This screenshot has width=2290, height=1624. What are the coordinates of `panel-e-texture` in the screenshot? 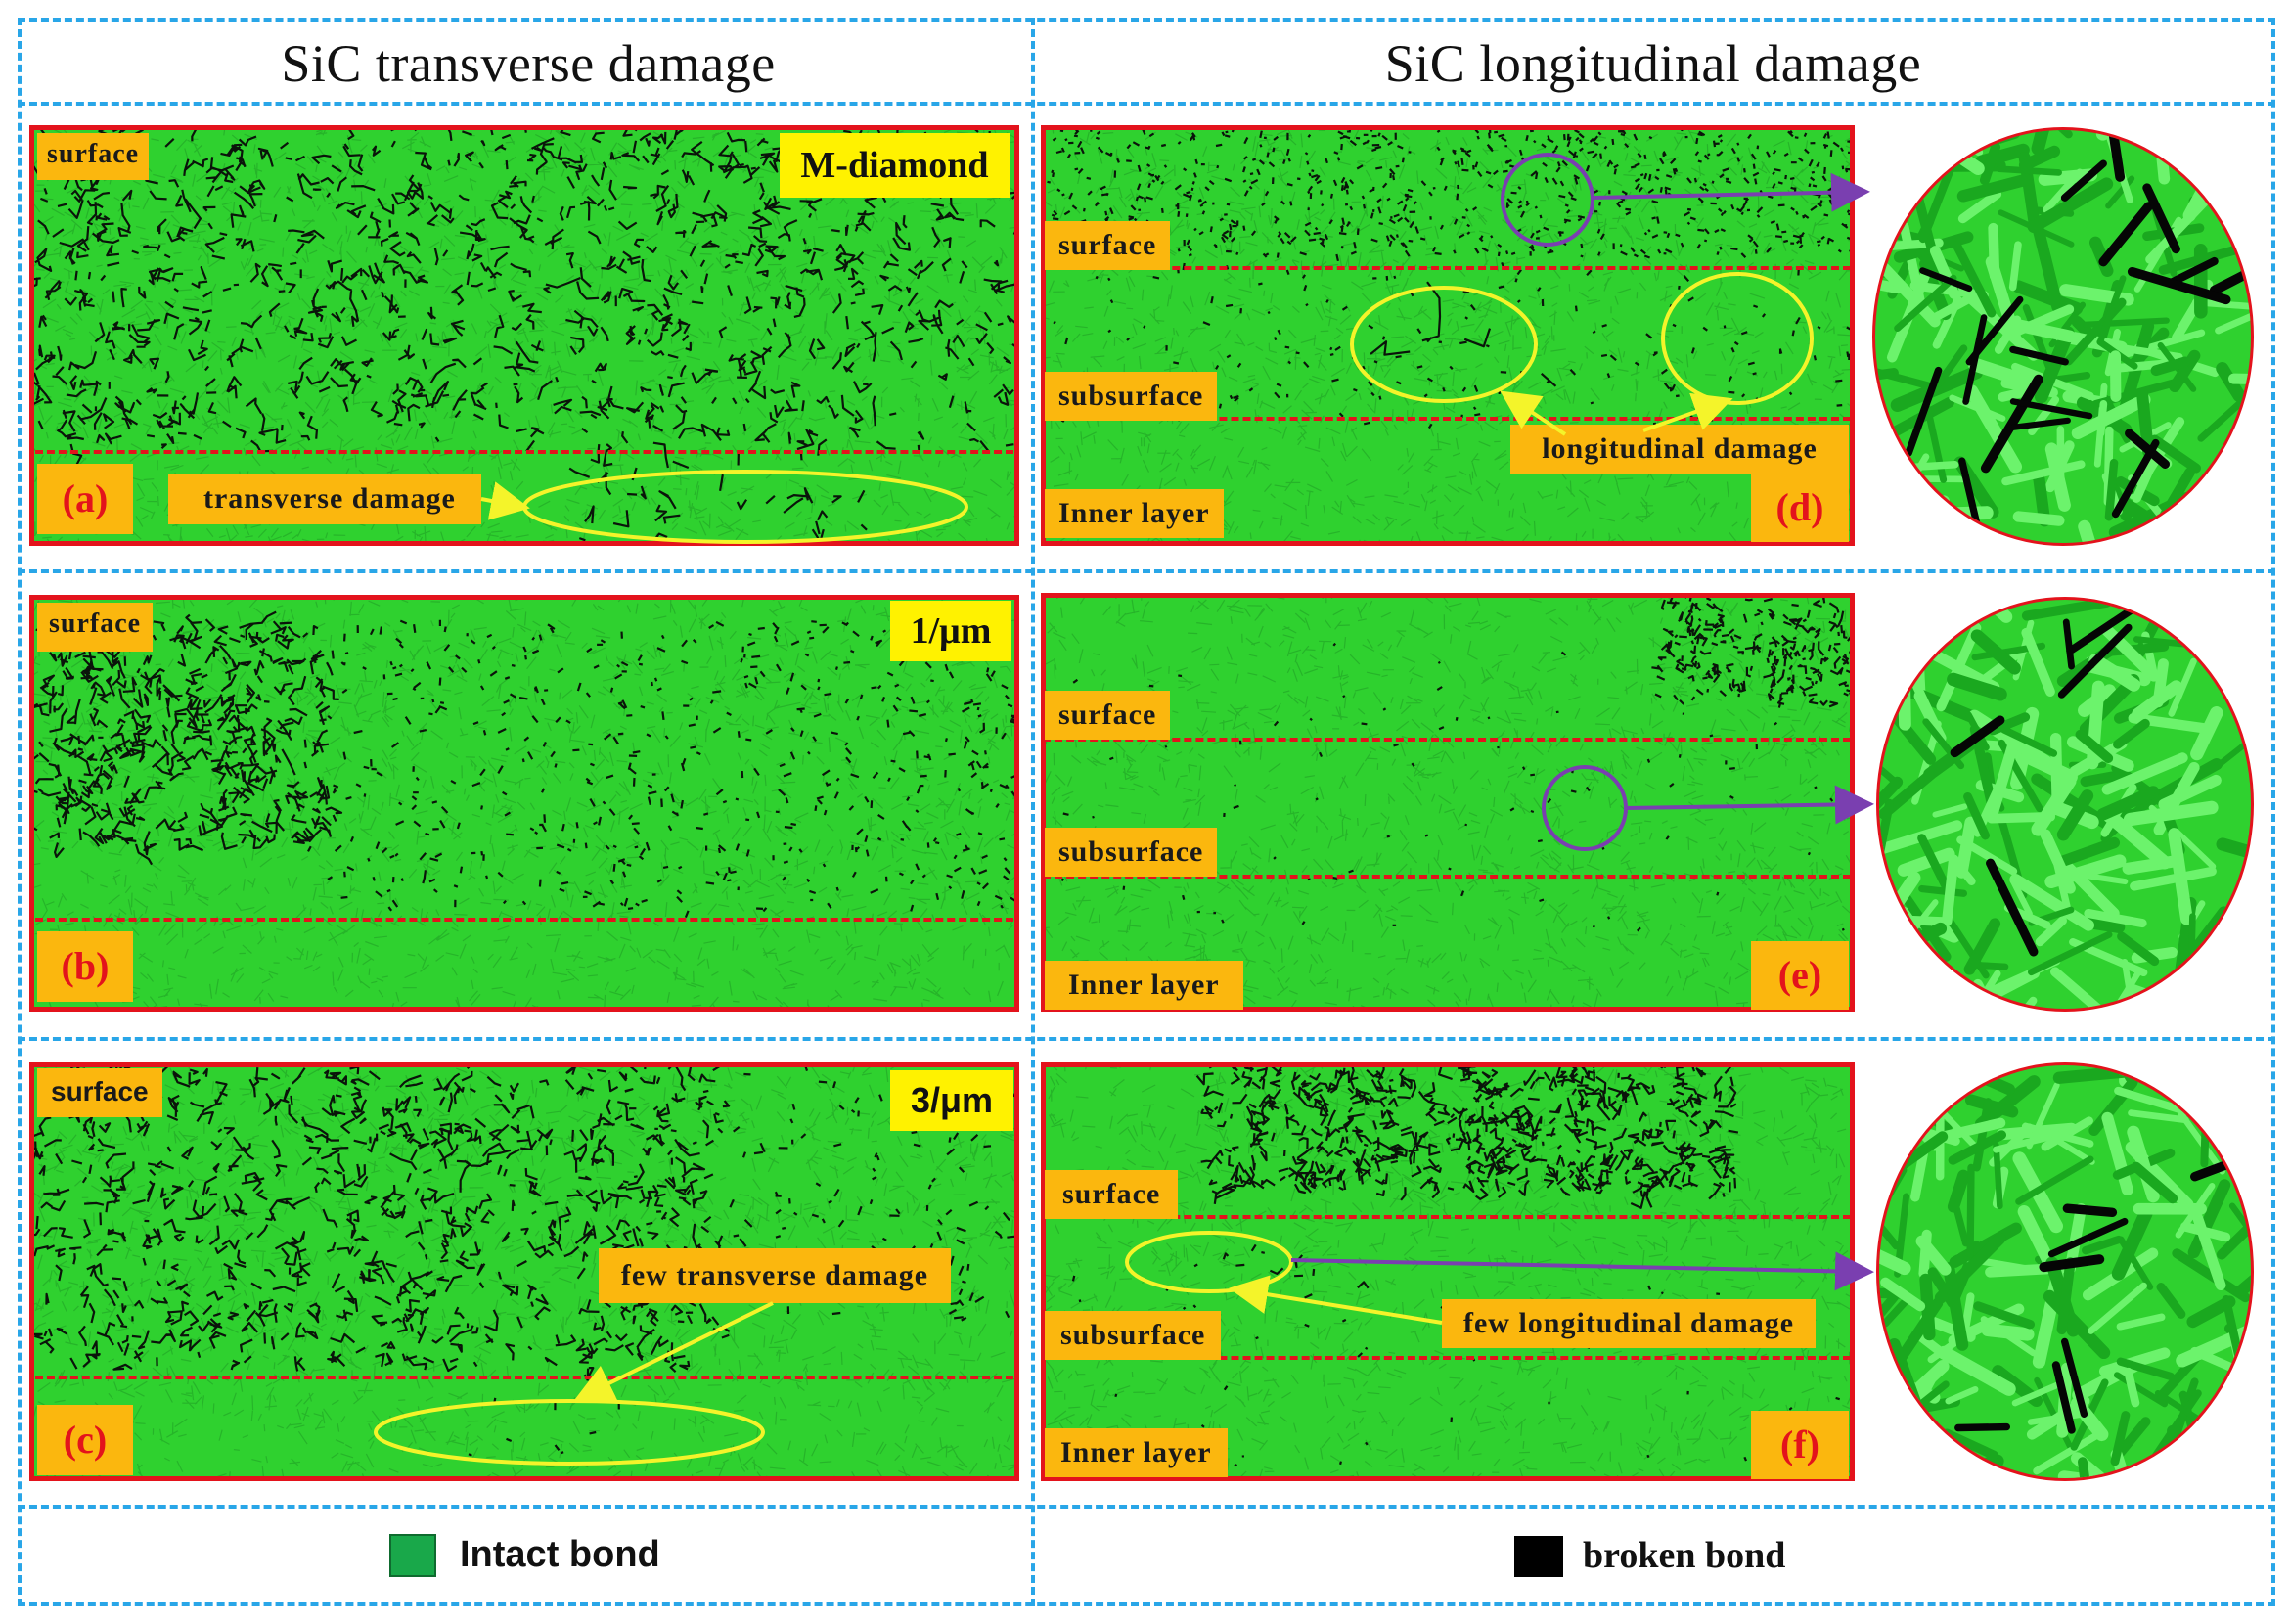 It's located at (1448, 802).